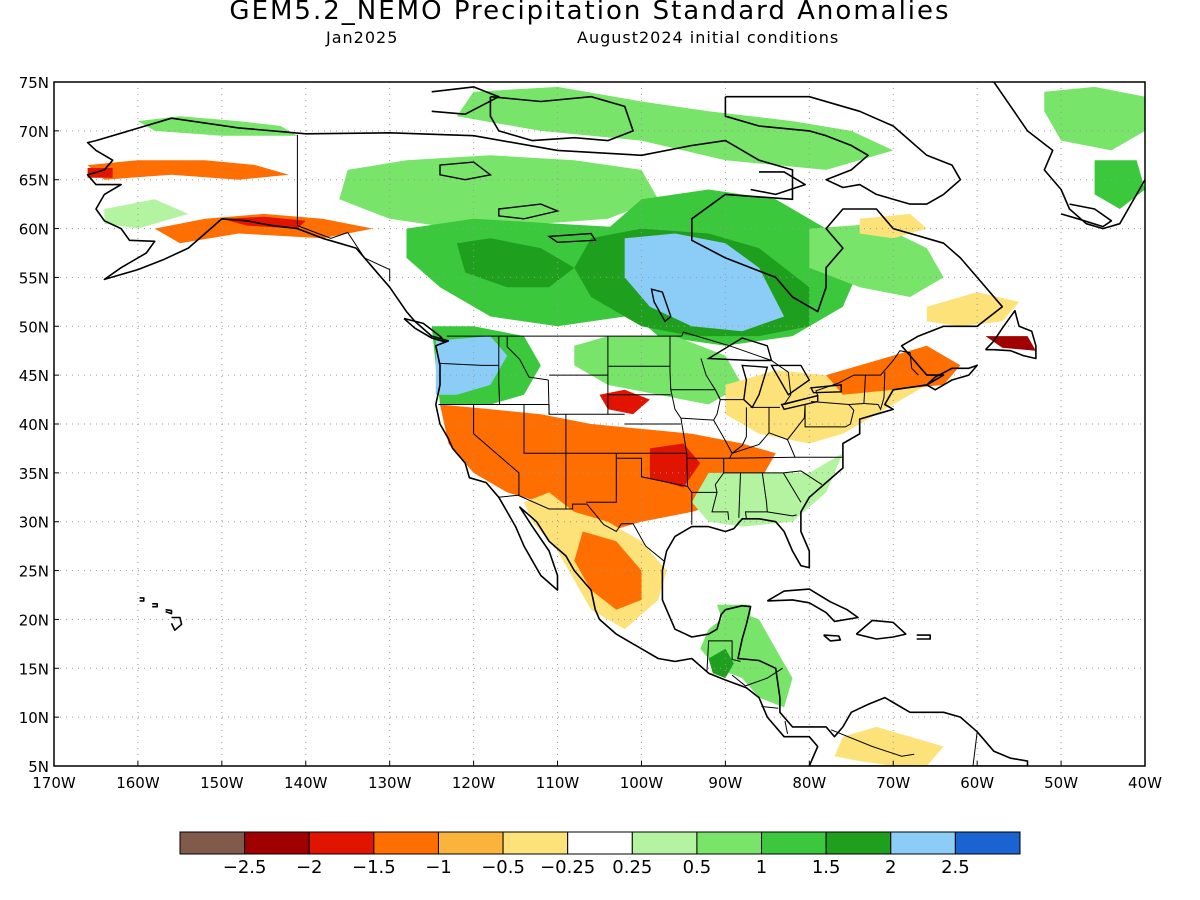 The image size is (1200, 900). Describe the element at coordinates (658, 370) in the screenshot. I see `anomaly-region-great-plains` at that location.